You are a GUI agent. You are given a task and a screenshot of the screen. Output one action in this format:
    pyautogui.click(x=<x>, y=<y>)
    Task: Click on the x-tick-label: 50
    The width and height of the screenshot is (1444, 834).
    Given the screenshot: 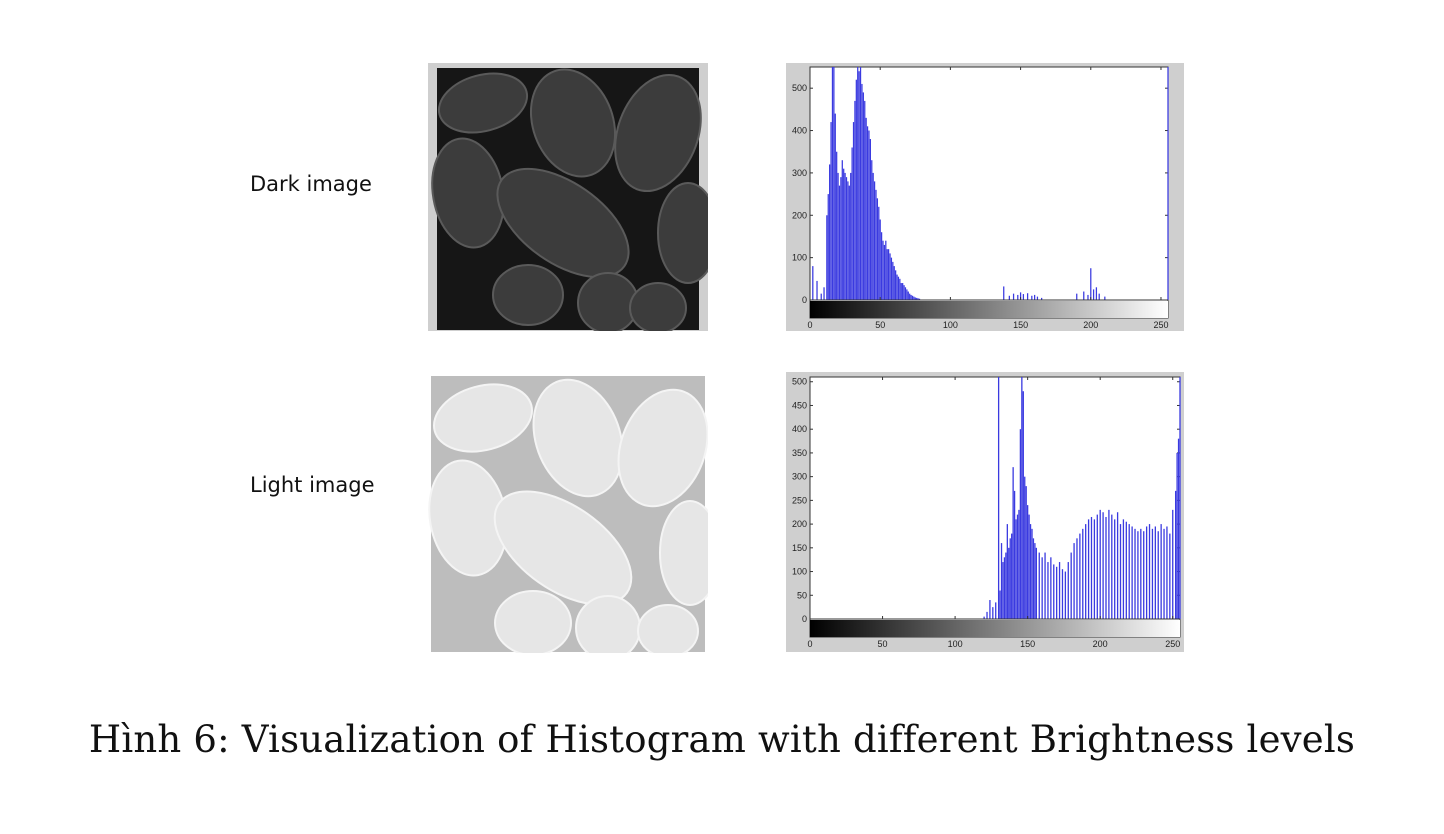 What is the action you would take?
    pyautogui.click(x=883, y=644)
    